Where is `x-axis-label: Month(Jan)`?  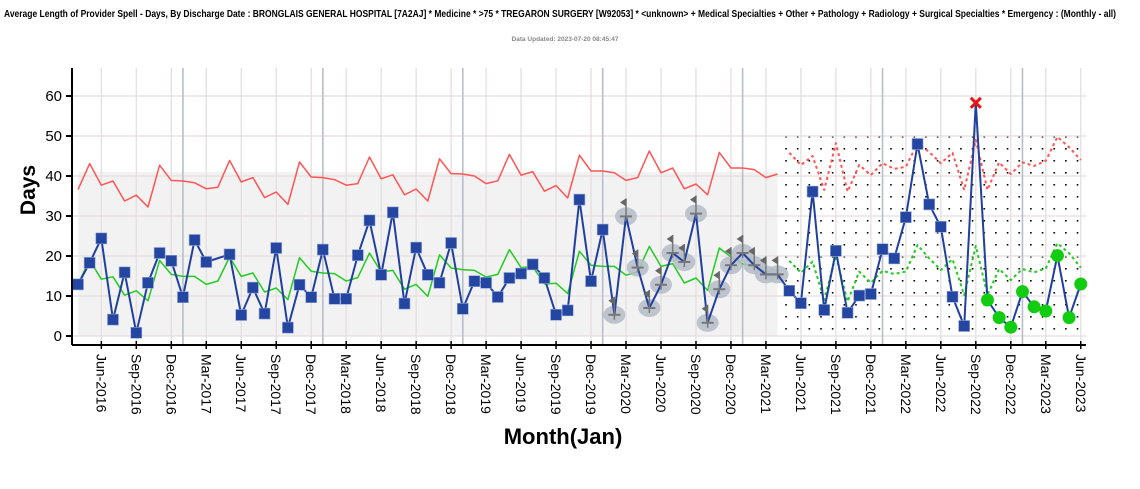
x-axis-label: Month(Jan) is located at coordinates (563, 436).